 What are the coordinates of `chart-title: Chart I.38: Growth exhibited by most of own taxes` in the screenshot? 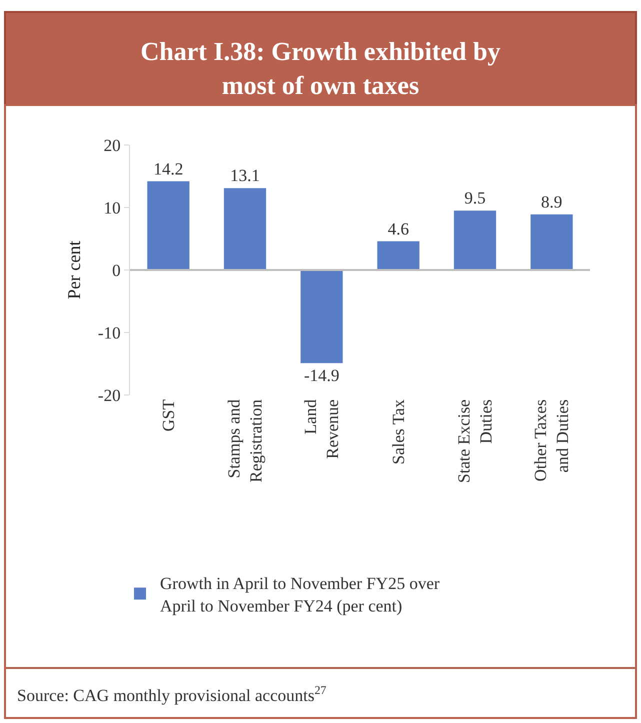 It's located at (320, 68).